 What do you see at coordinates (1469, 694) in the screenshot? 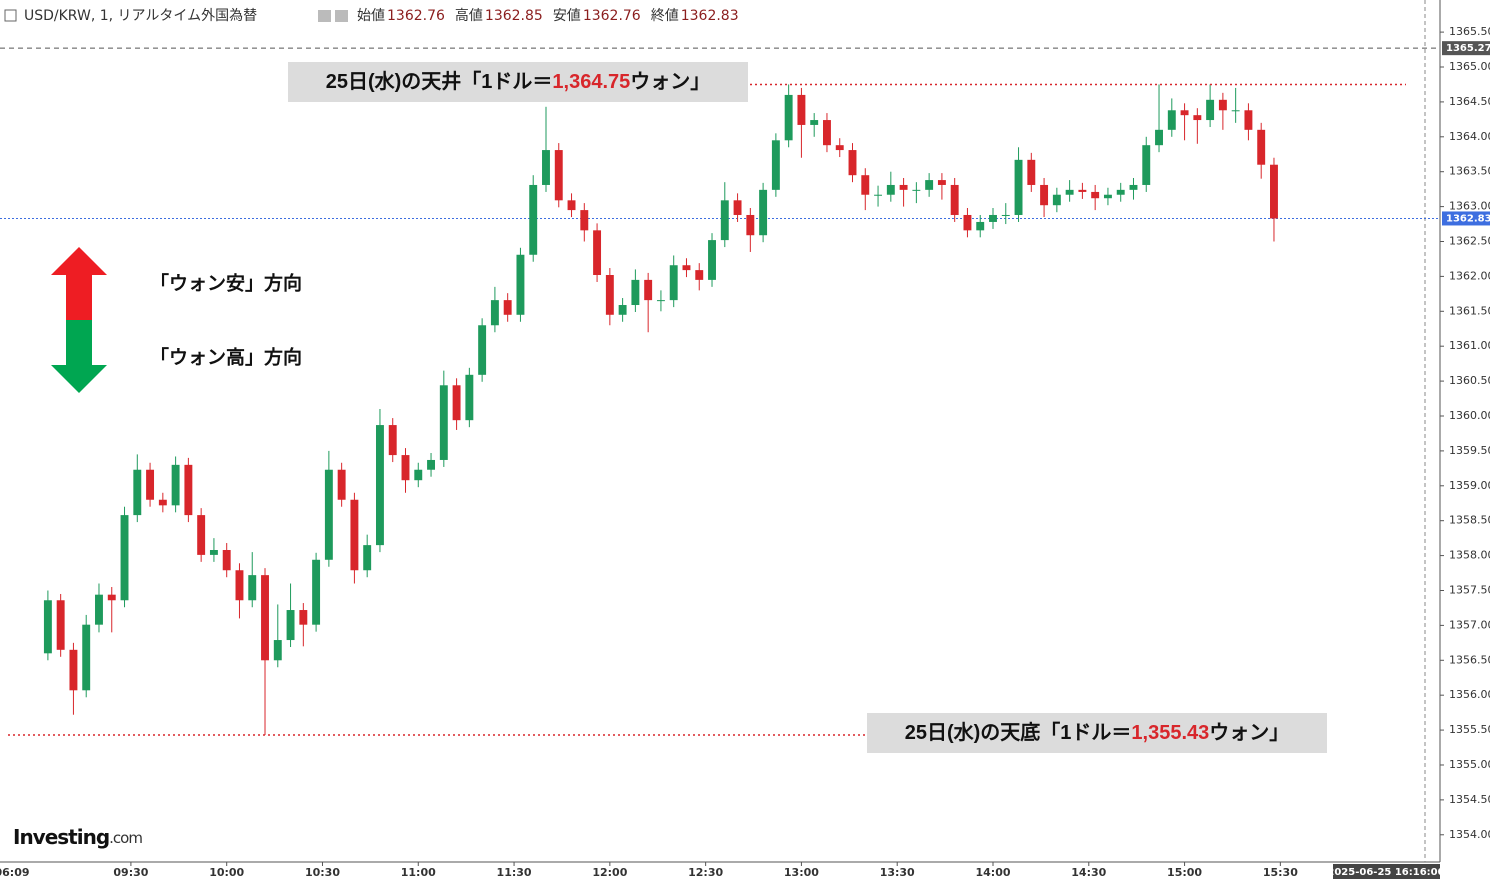
I see `y-tick-label: 1356.00` at bounding box center [1469, 694].